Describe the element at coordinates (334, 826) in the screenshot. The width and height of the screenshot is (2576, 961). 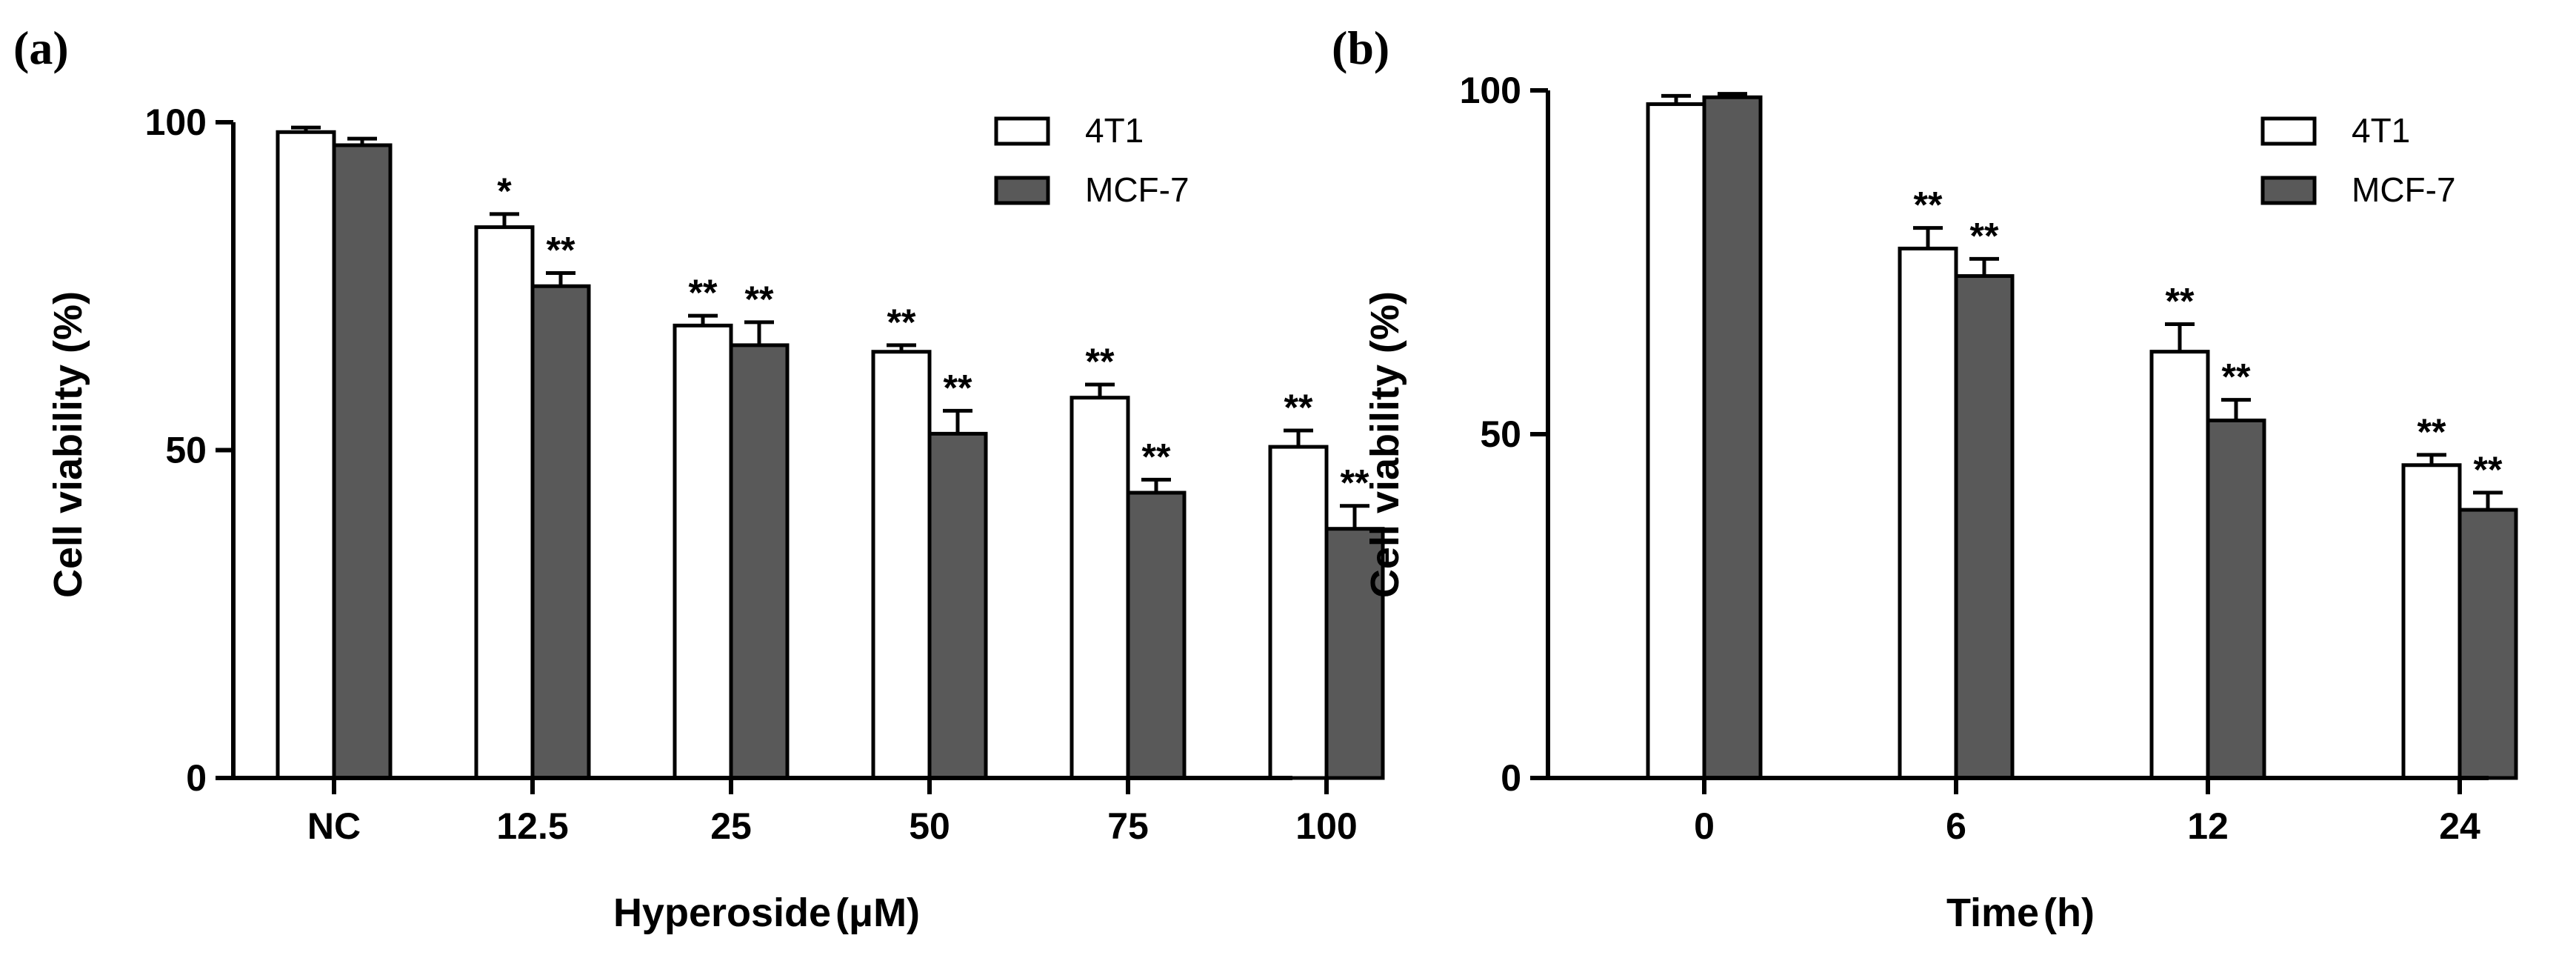
I see `panel-a-x-tick-label-0: NC` at that location.